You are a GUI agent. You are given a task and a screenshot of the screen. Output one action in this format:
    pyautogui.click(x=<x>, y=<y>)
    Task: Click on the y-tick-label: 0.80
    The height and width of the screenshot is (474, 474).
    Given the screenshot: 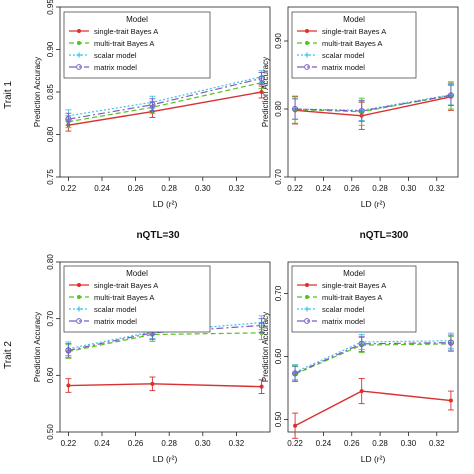 What is the action you would take?
    pyautogui.click(x=278, y=109)
    